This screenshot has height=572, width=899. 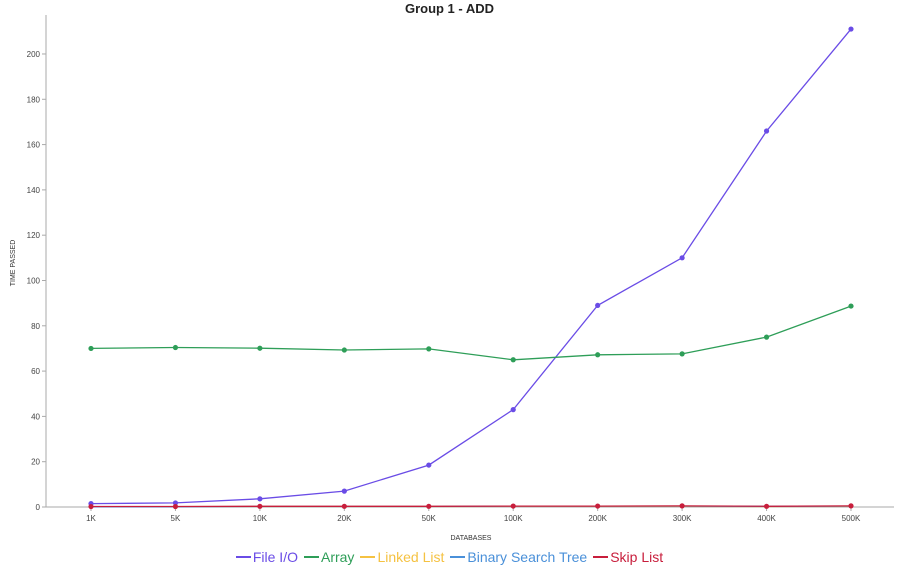 I want to click on legend-item-linked-list: Linked List, so click(x=402, y=557).